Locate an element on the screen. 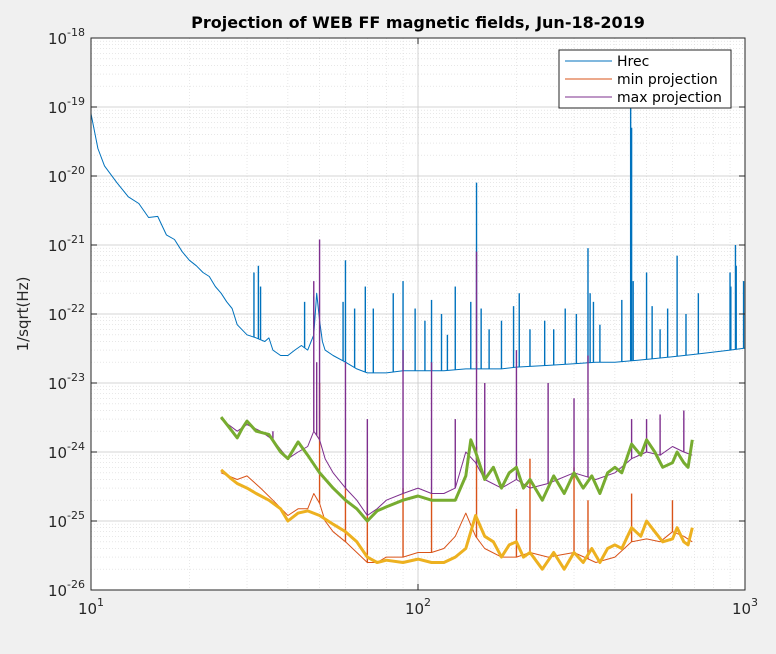 The width and height of the screenshot is (776, 654). legend-label-hrec: Hrec is located at coordinates (633, 62).